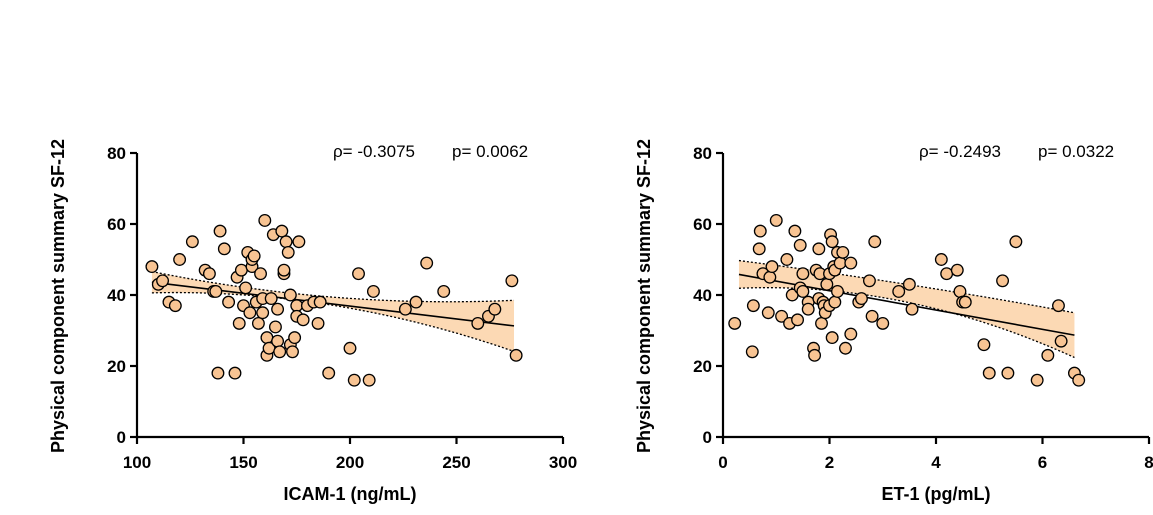 Image resolution: width=1153 pixels, height=515 pixels. Describe the element at coordinates (707, 437) in the screenshot. I see `y-tick-label: 0` at that location.